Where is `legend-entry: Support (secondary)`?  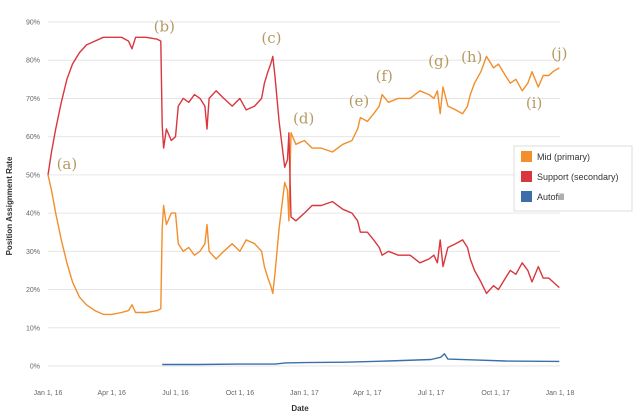 legend-entry: Support (secondary) is located at coordinates (578, 177).